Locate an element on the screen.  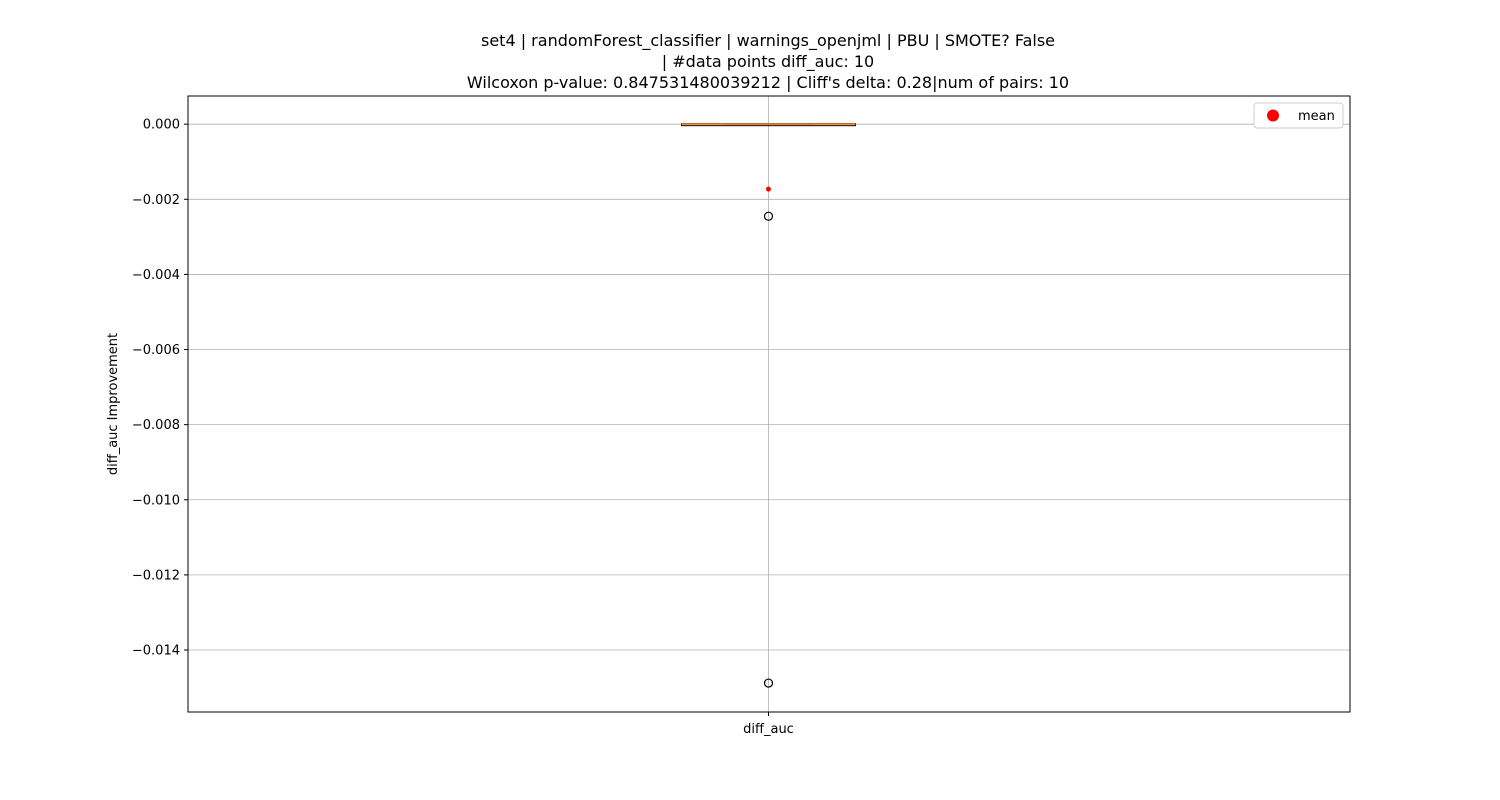
y-tick-label: −0.004 is located at coordinates (156, 275).